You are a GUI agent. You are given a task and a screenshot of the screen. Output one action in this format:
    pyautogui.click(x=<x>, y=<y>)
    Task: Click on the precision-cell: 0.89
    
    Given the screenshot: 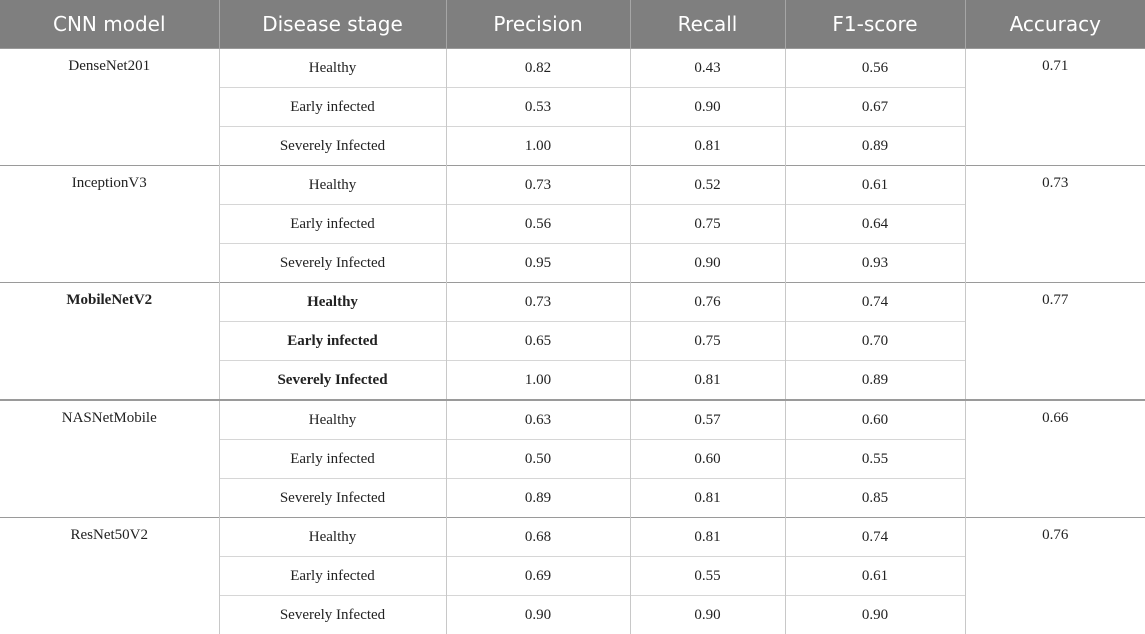 What is the action you would take?
    pyautogui.click(x=538, y=498)
    